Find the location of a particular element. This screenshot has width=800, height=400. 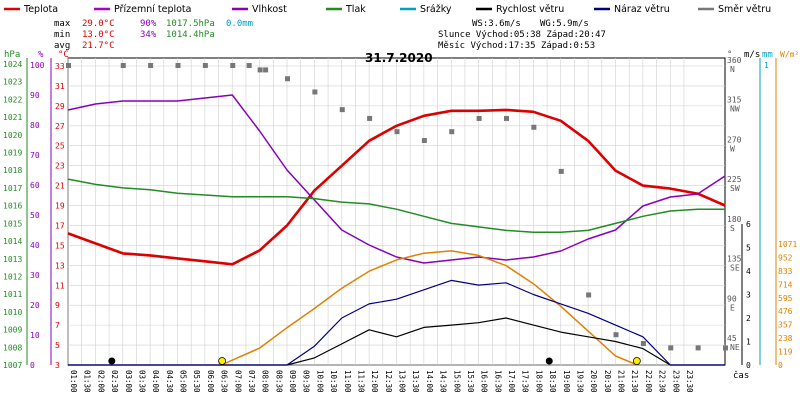

axis-hpa-tick: 1022 is located at coordinates (12, 99).